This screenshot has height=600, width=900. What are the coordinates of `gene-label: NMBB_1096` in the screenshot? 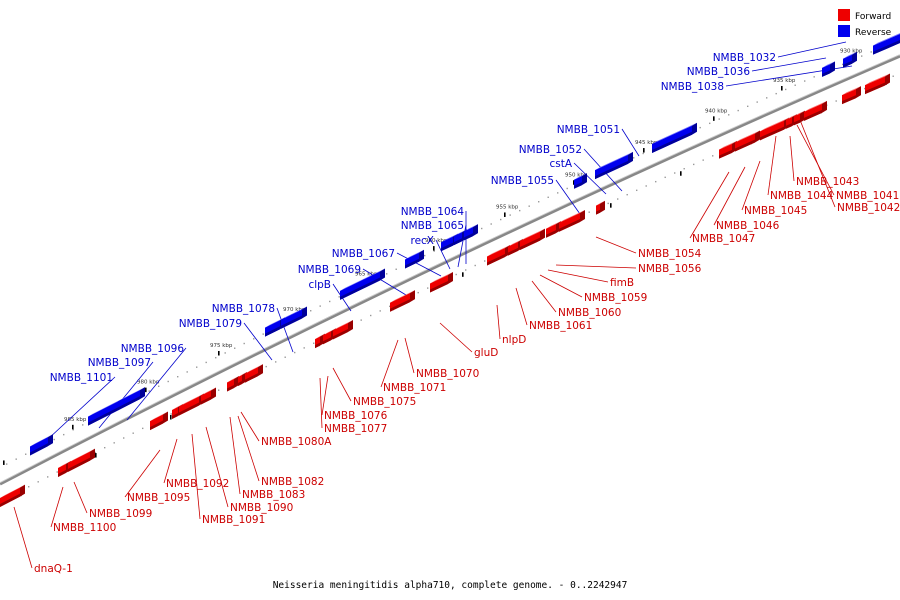 It's located at (153, 349).